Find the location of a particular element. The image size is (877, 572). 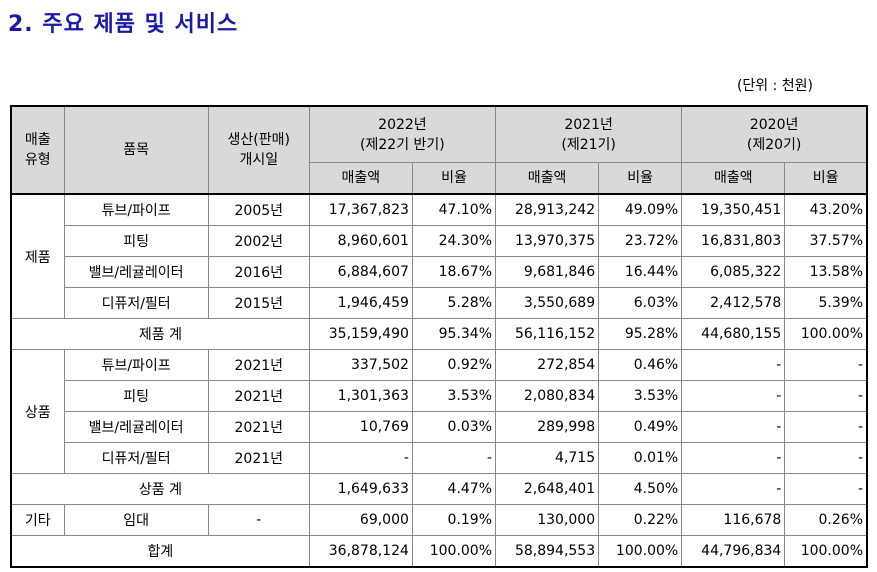

sales-2022: 36,878,124 is located at coordinates (360, 551).